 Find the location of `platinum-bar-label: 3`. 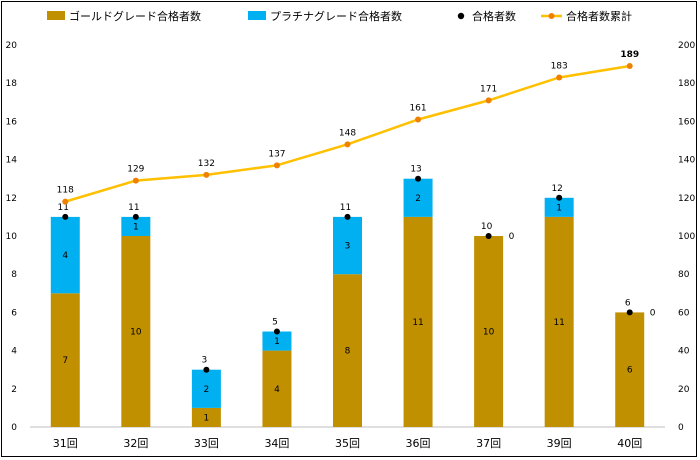

platinum-bar-label: 3 is located at coordinates (348, 247).